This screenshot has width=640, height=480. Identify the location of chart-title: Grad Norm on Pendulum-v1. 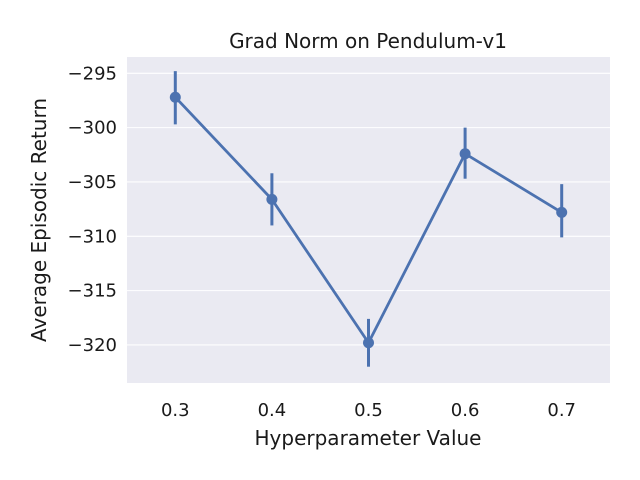
(368, 41).